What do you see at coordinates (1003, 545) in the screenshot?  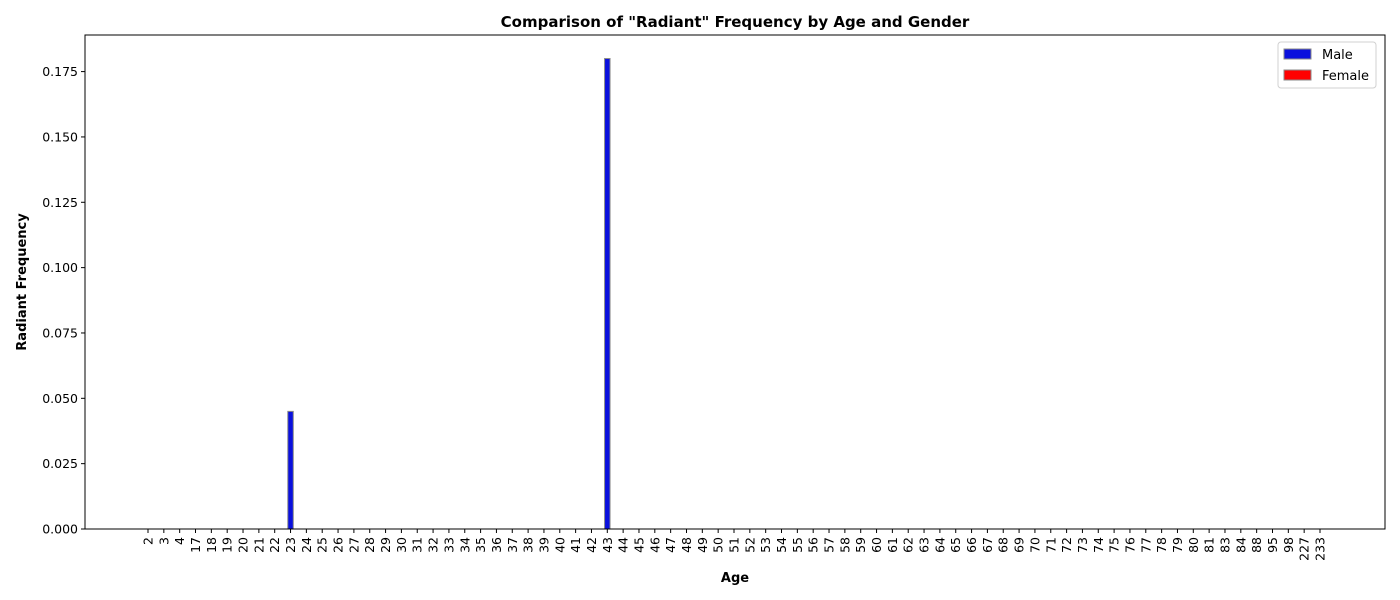 I see `x-tick-label: 68` at bounding box center [1003, 545].